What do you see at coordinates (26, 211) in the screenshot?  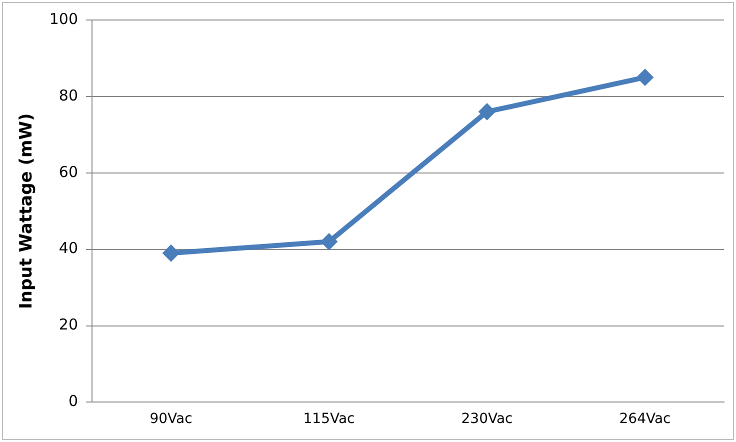 I see `y-axis-title: Input Wattage (mW)` at bounding box center [26, 211].